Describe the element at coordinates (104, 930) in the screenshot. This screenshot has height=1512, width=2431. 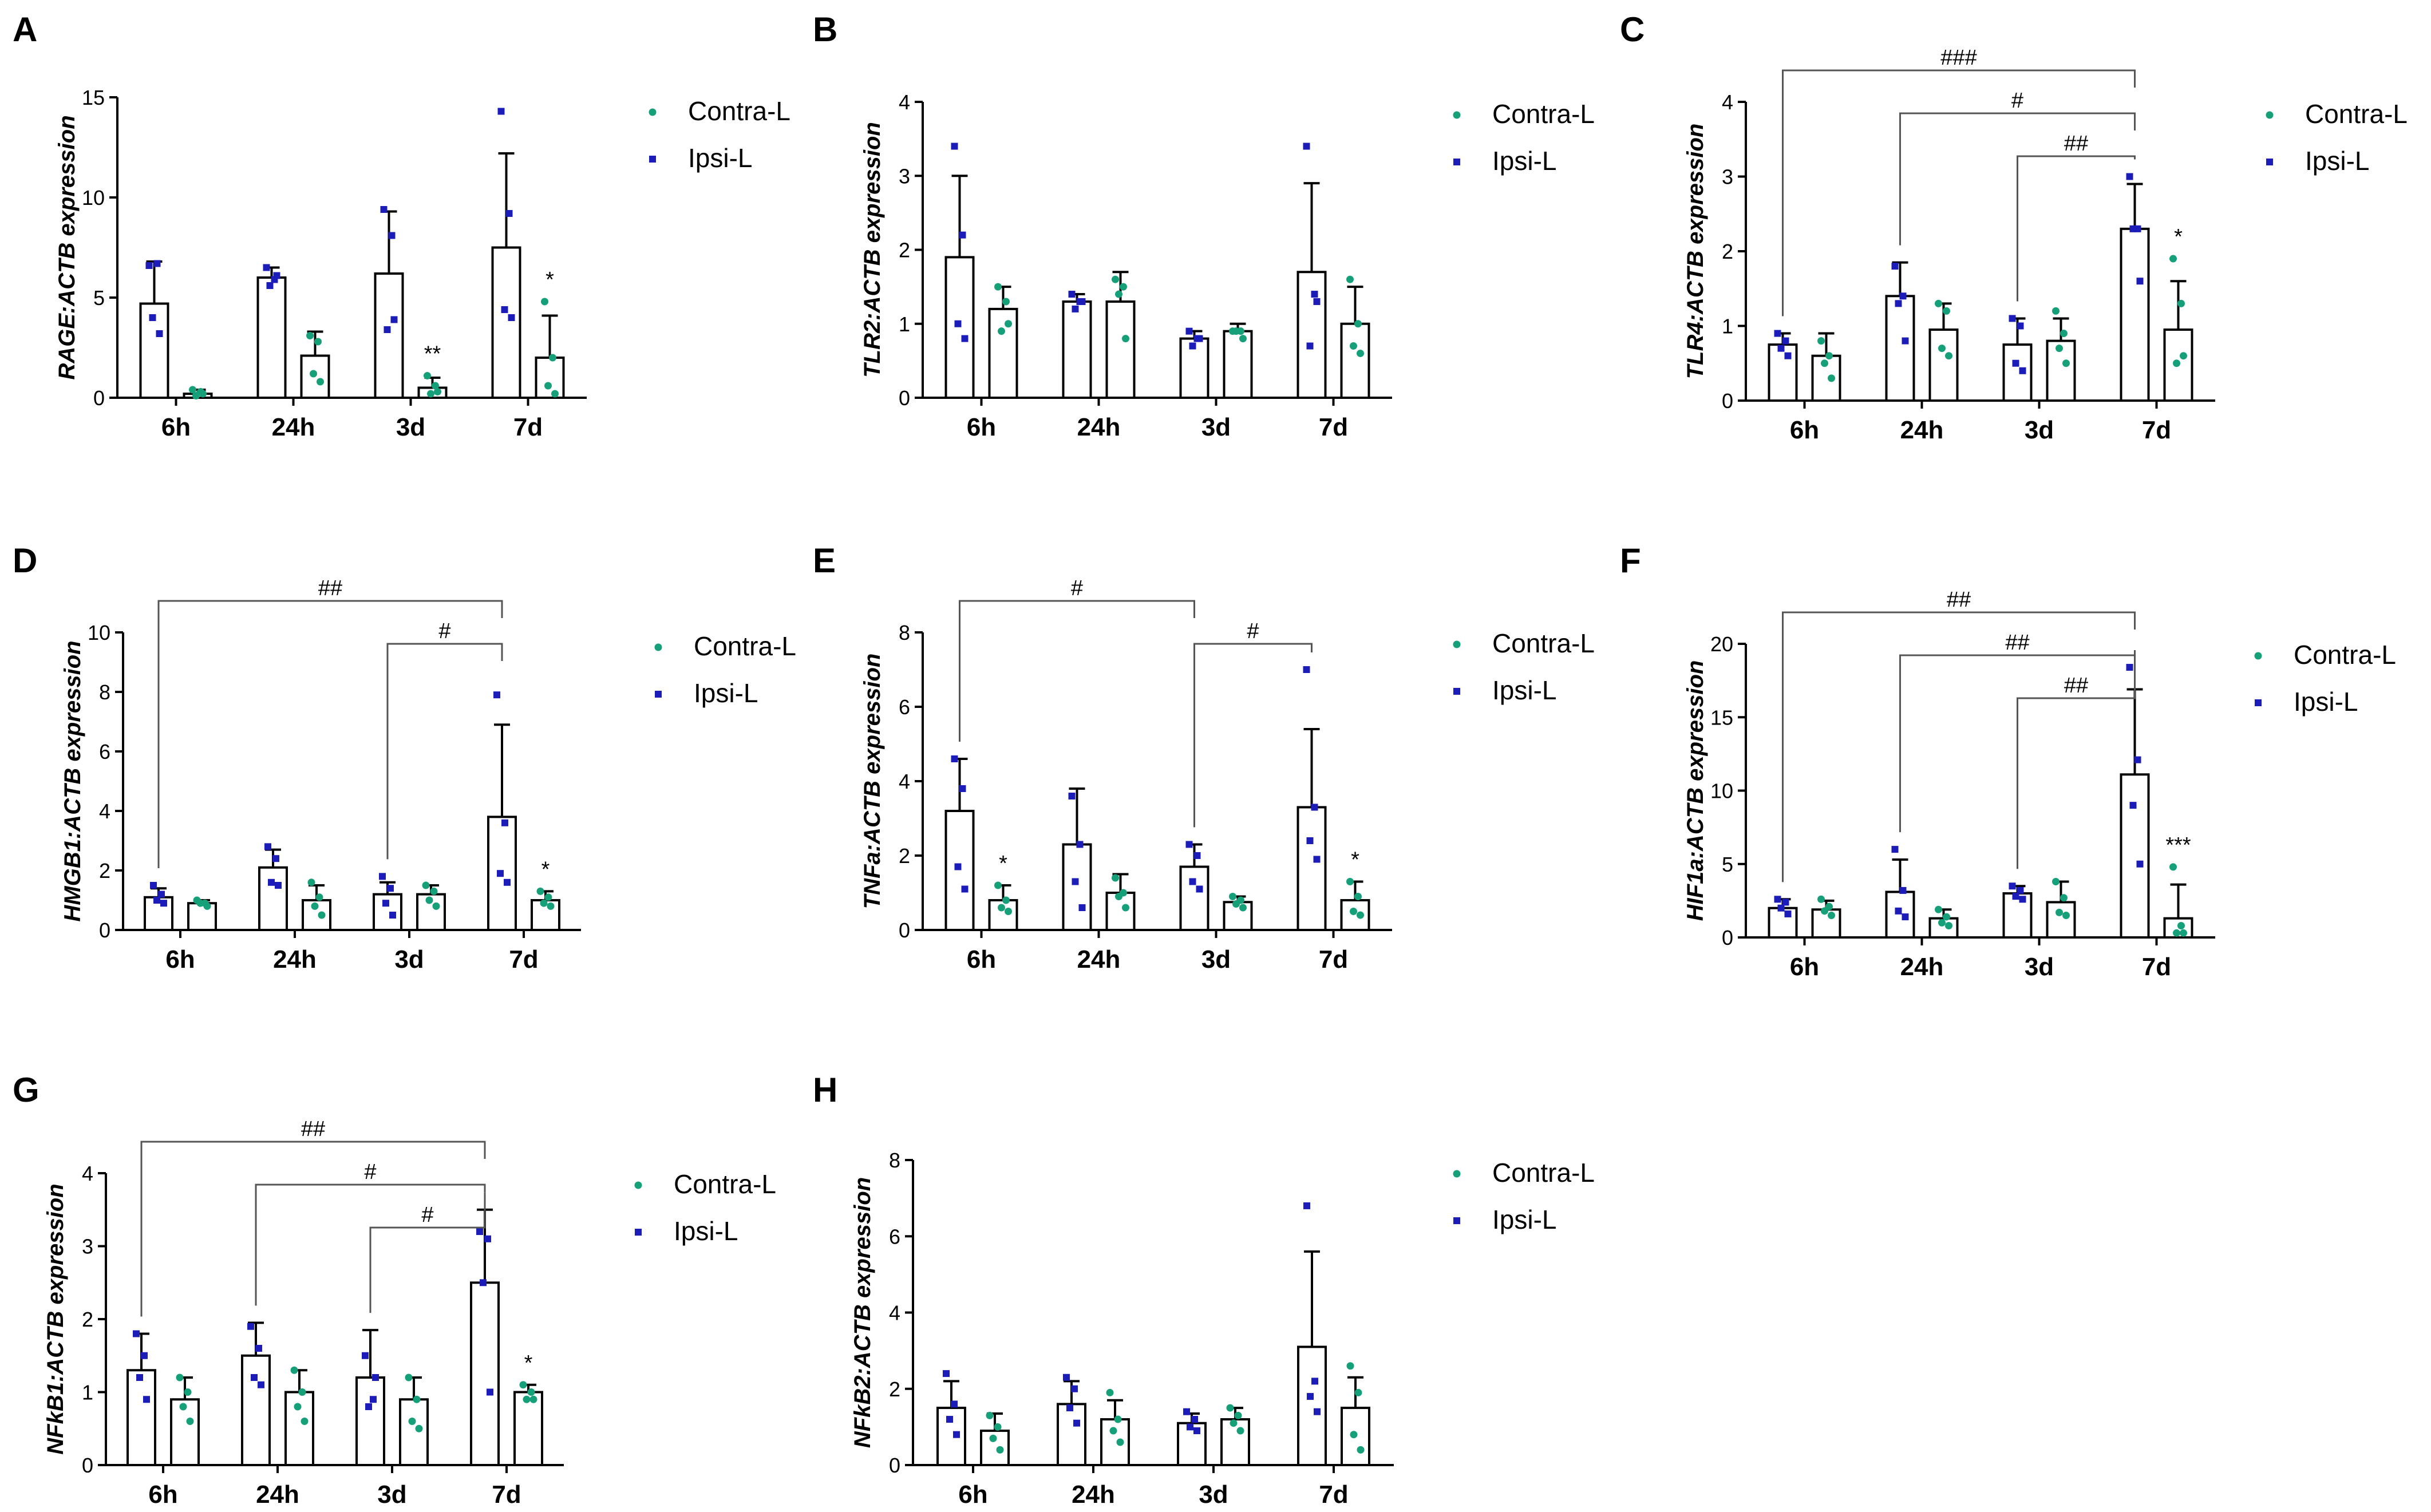
I see `y-tick-label: 0` at that location.